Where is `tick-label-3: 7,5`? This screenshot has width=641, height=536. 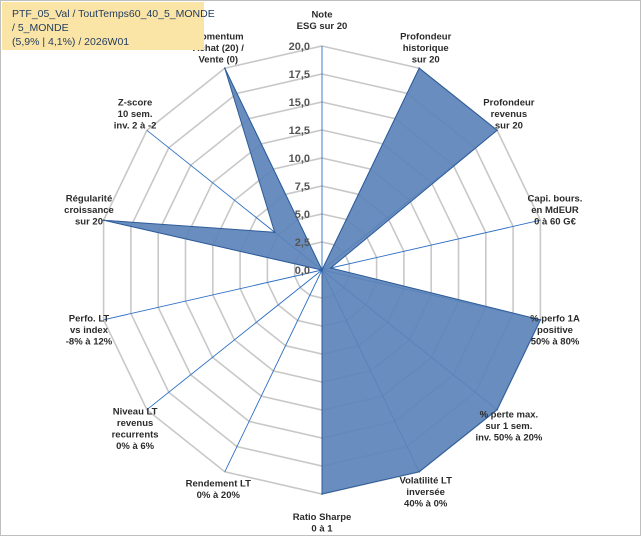
tick-label-3: 7,5 is located at coordinates (302, 187).